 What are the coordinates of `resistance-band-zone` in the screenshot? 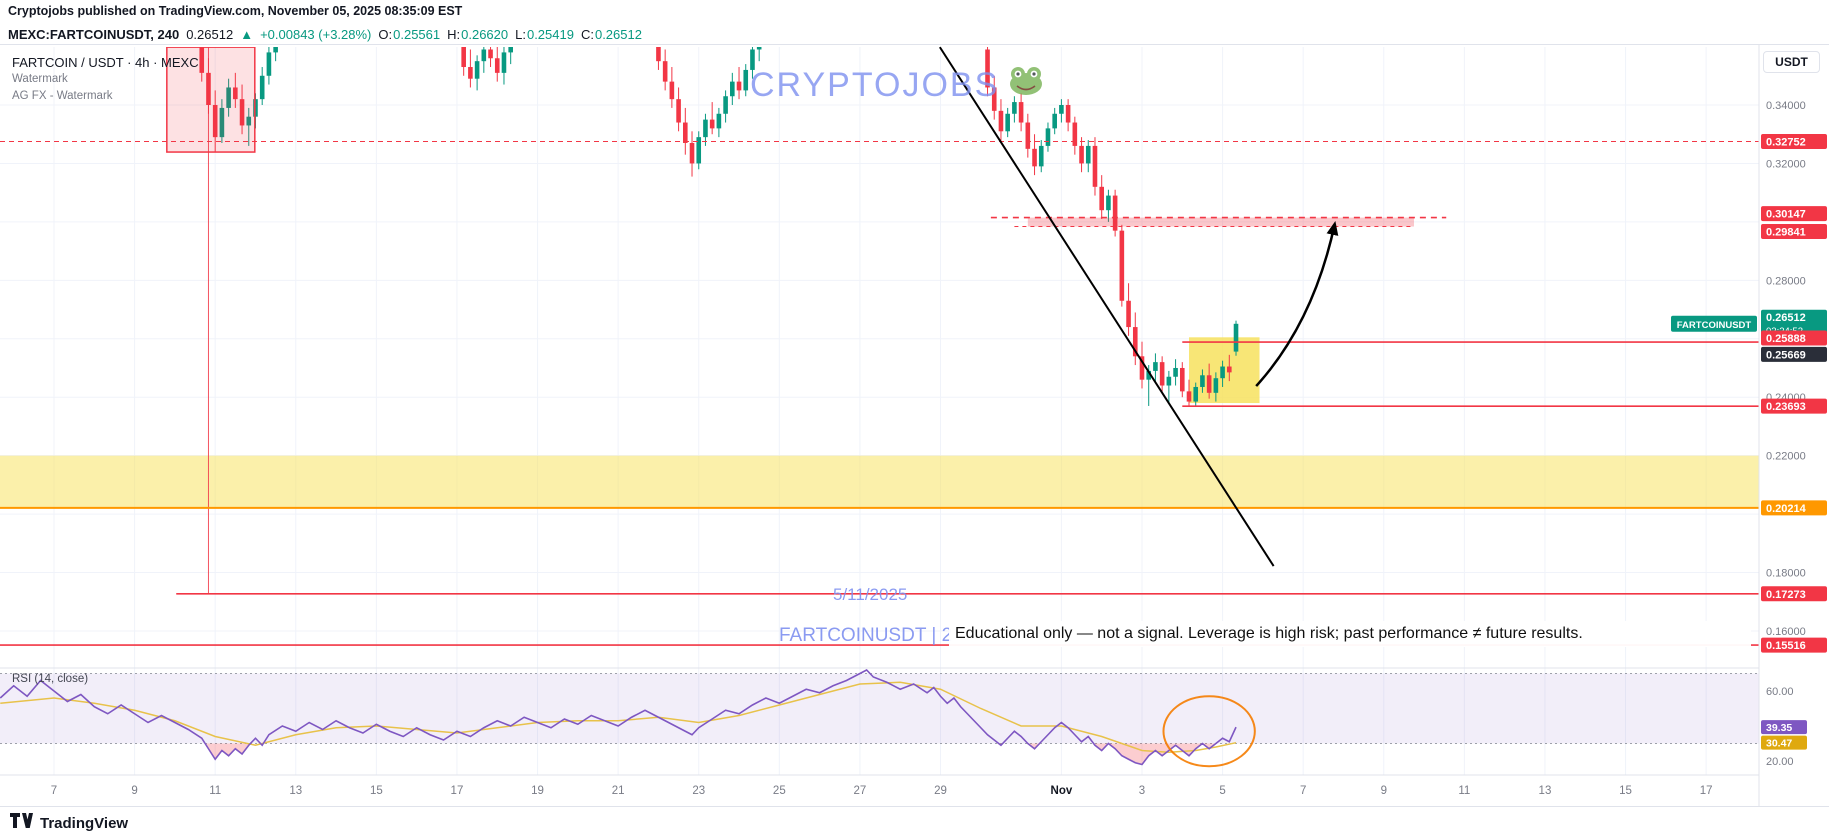 It's located at (1220, 222).